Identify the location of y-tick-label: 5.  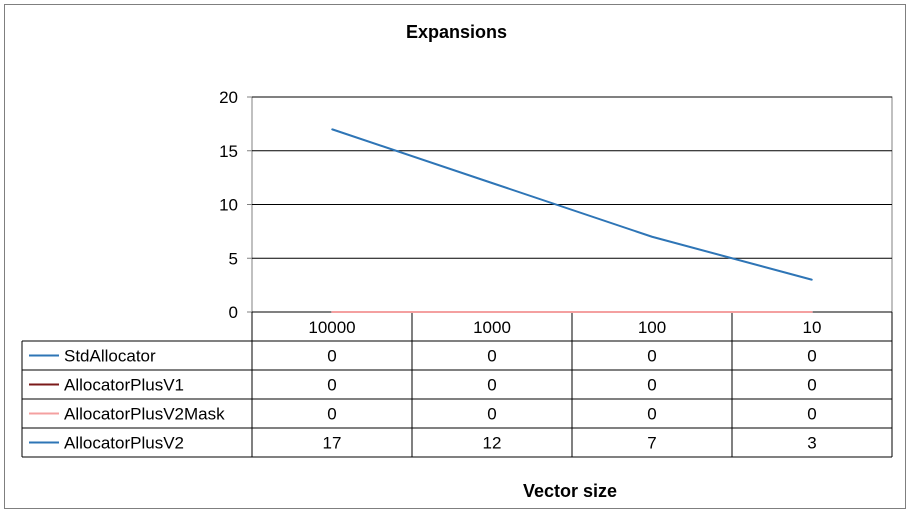
(233, 258).